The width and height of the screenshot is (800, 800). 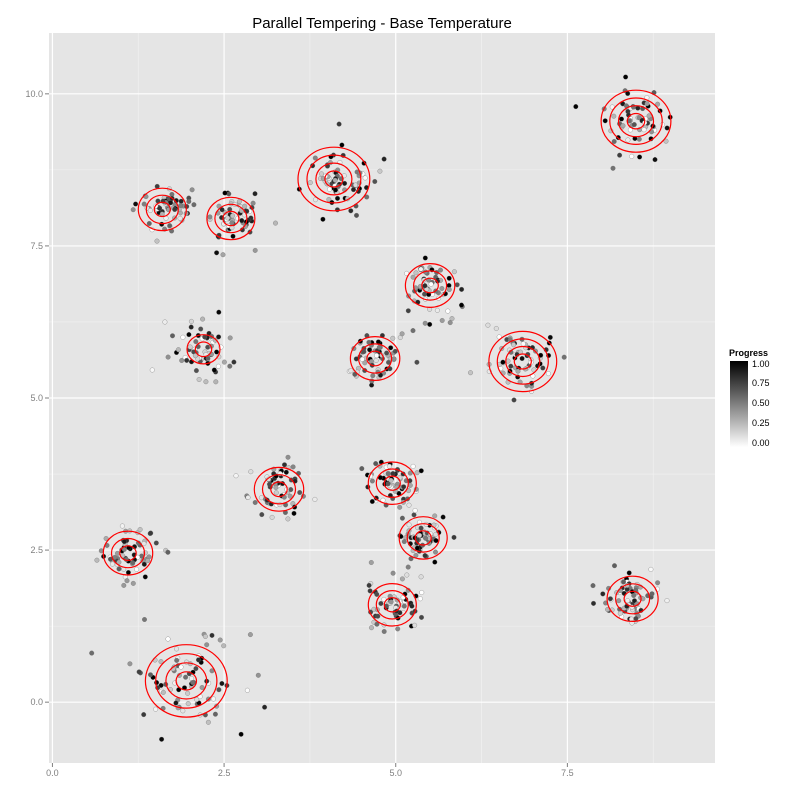 What do you see at coordinates (37, 398) in the screenshot?
I see `y-axis: 0.0 2.5 5.0 7.5 10.0` at bounding box center [37, 398].